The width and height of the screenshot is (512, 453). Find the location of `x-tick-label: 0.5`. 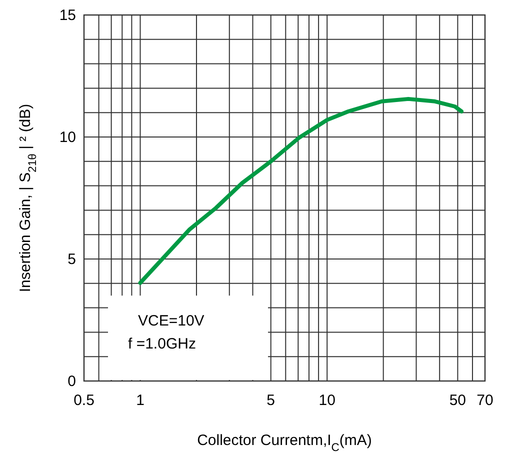

x-tick-label: 0.5 is located at coordinates (84, 400).